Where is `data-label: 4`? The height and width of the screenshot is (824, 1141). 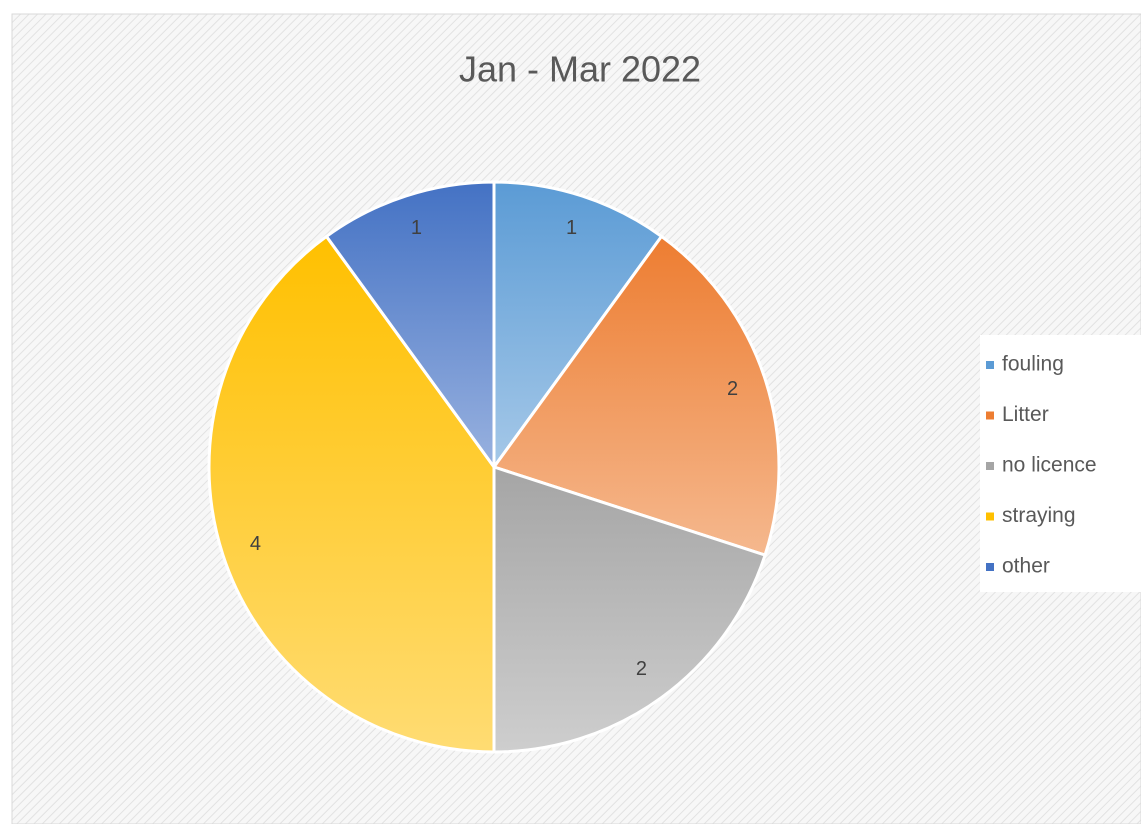 data-label: 4 is located at coordinates (255, 544).